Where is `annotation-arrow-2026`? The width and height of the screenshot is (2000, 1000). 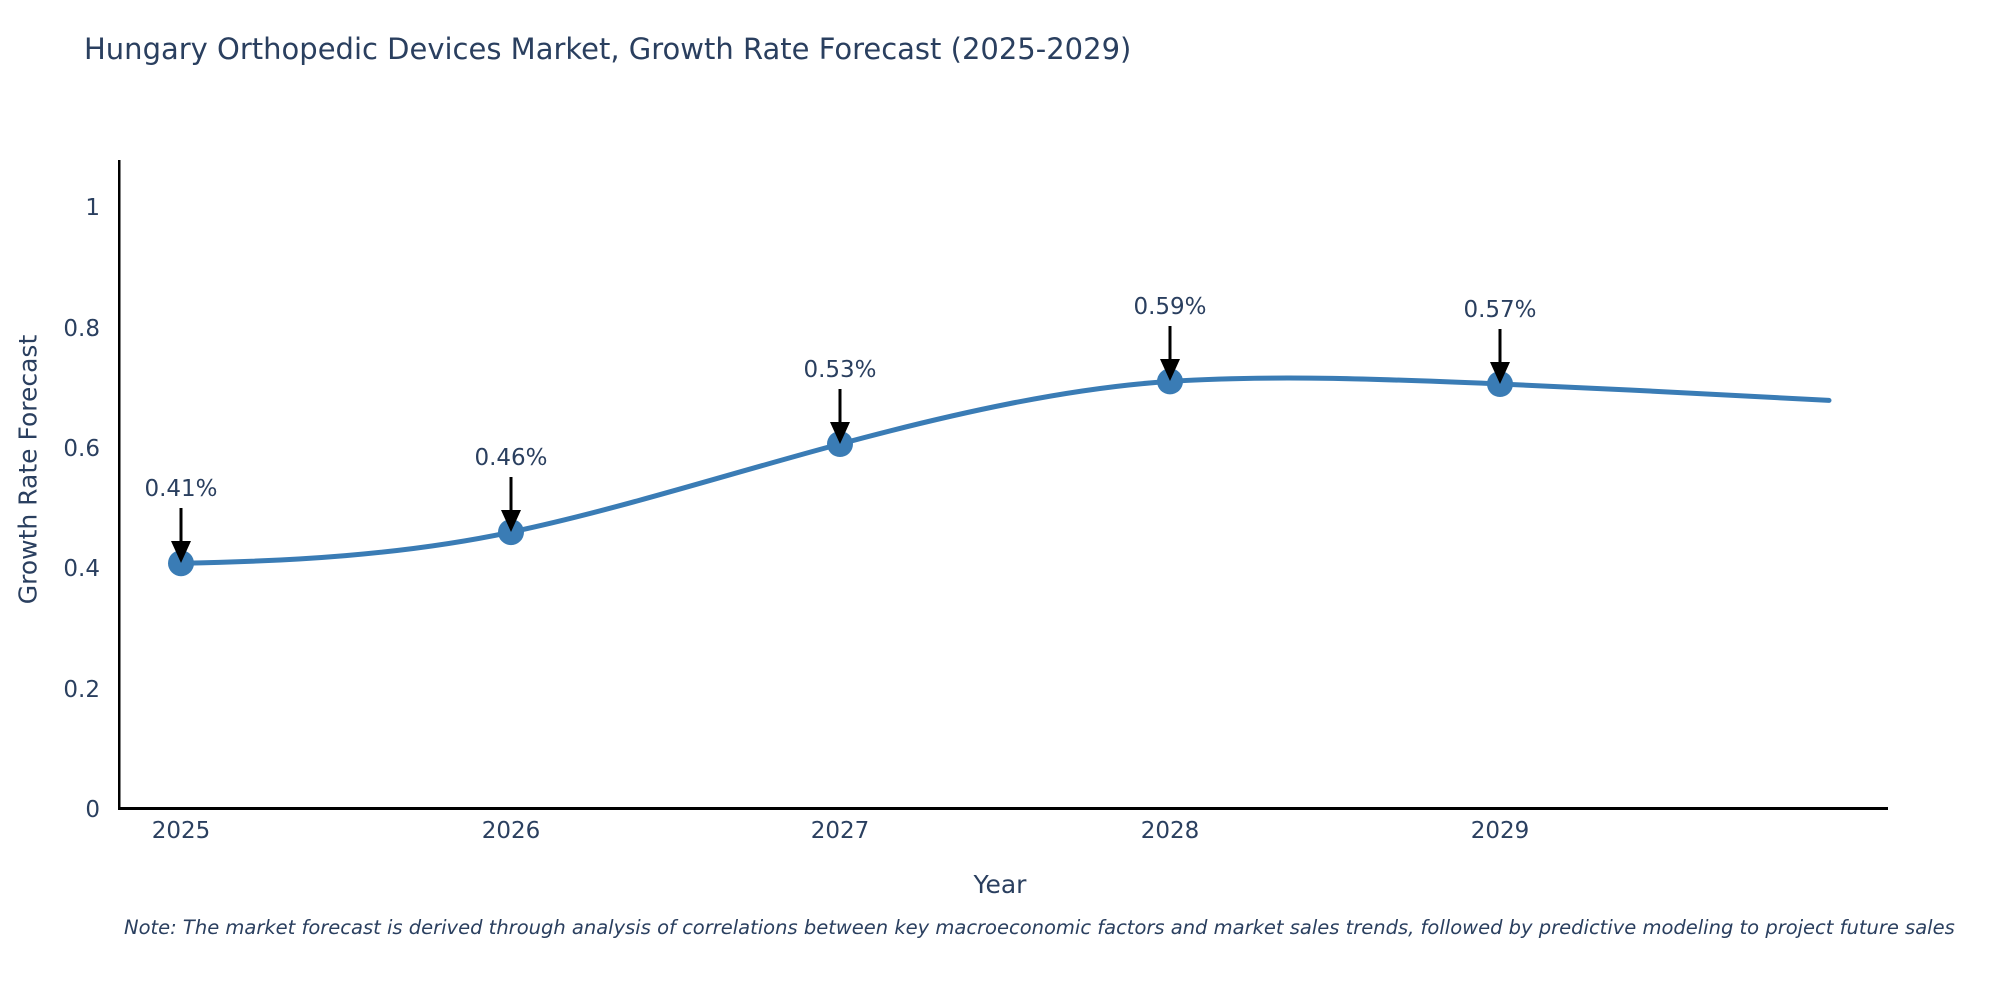
annotation-arrow-2026 is located at coordinates (511, 504).